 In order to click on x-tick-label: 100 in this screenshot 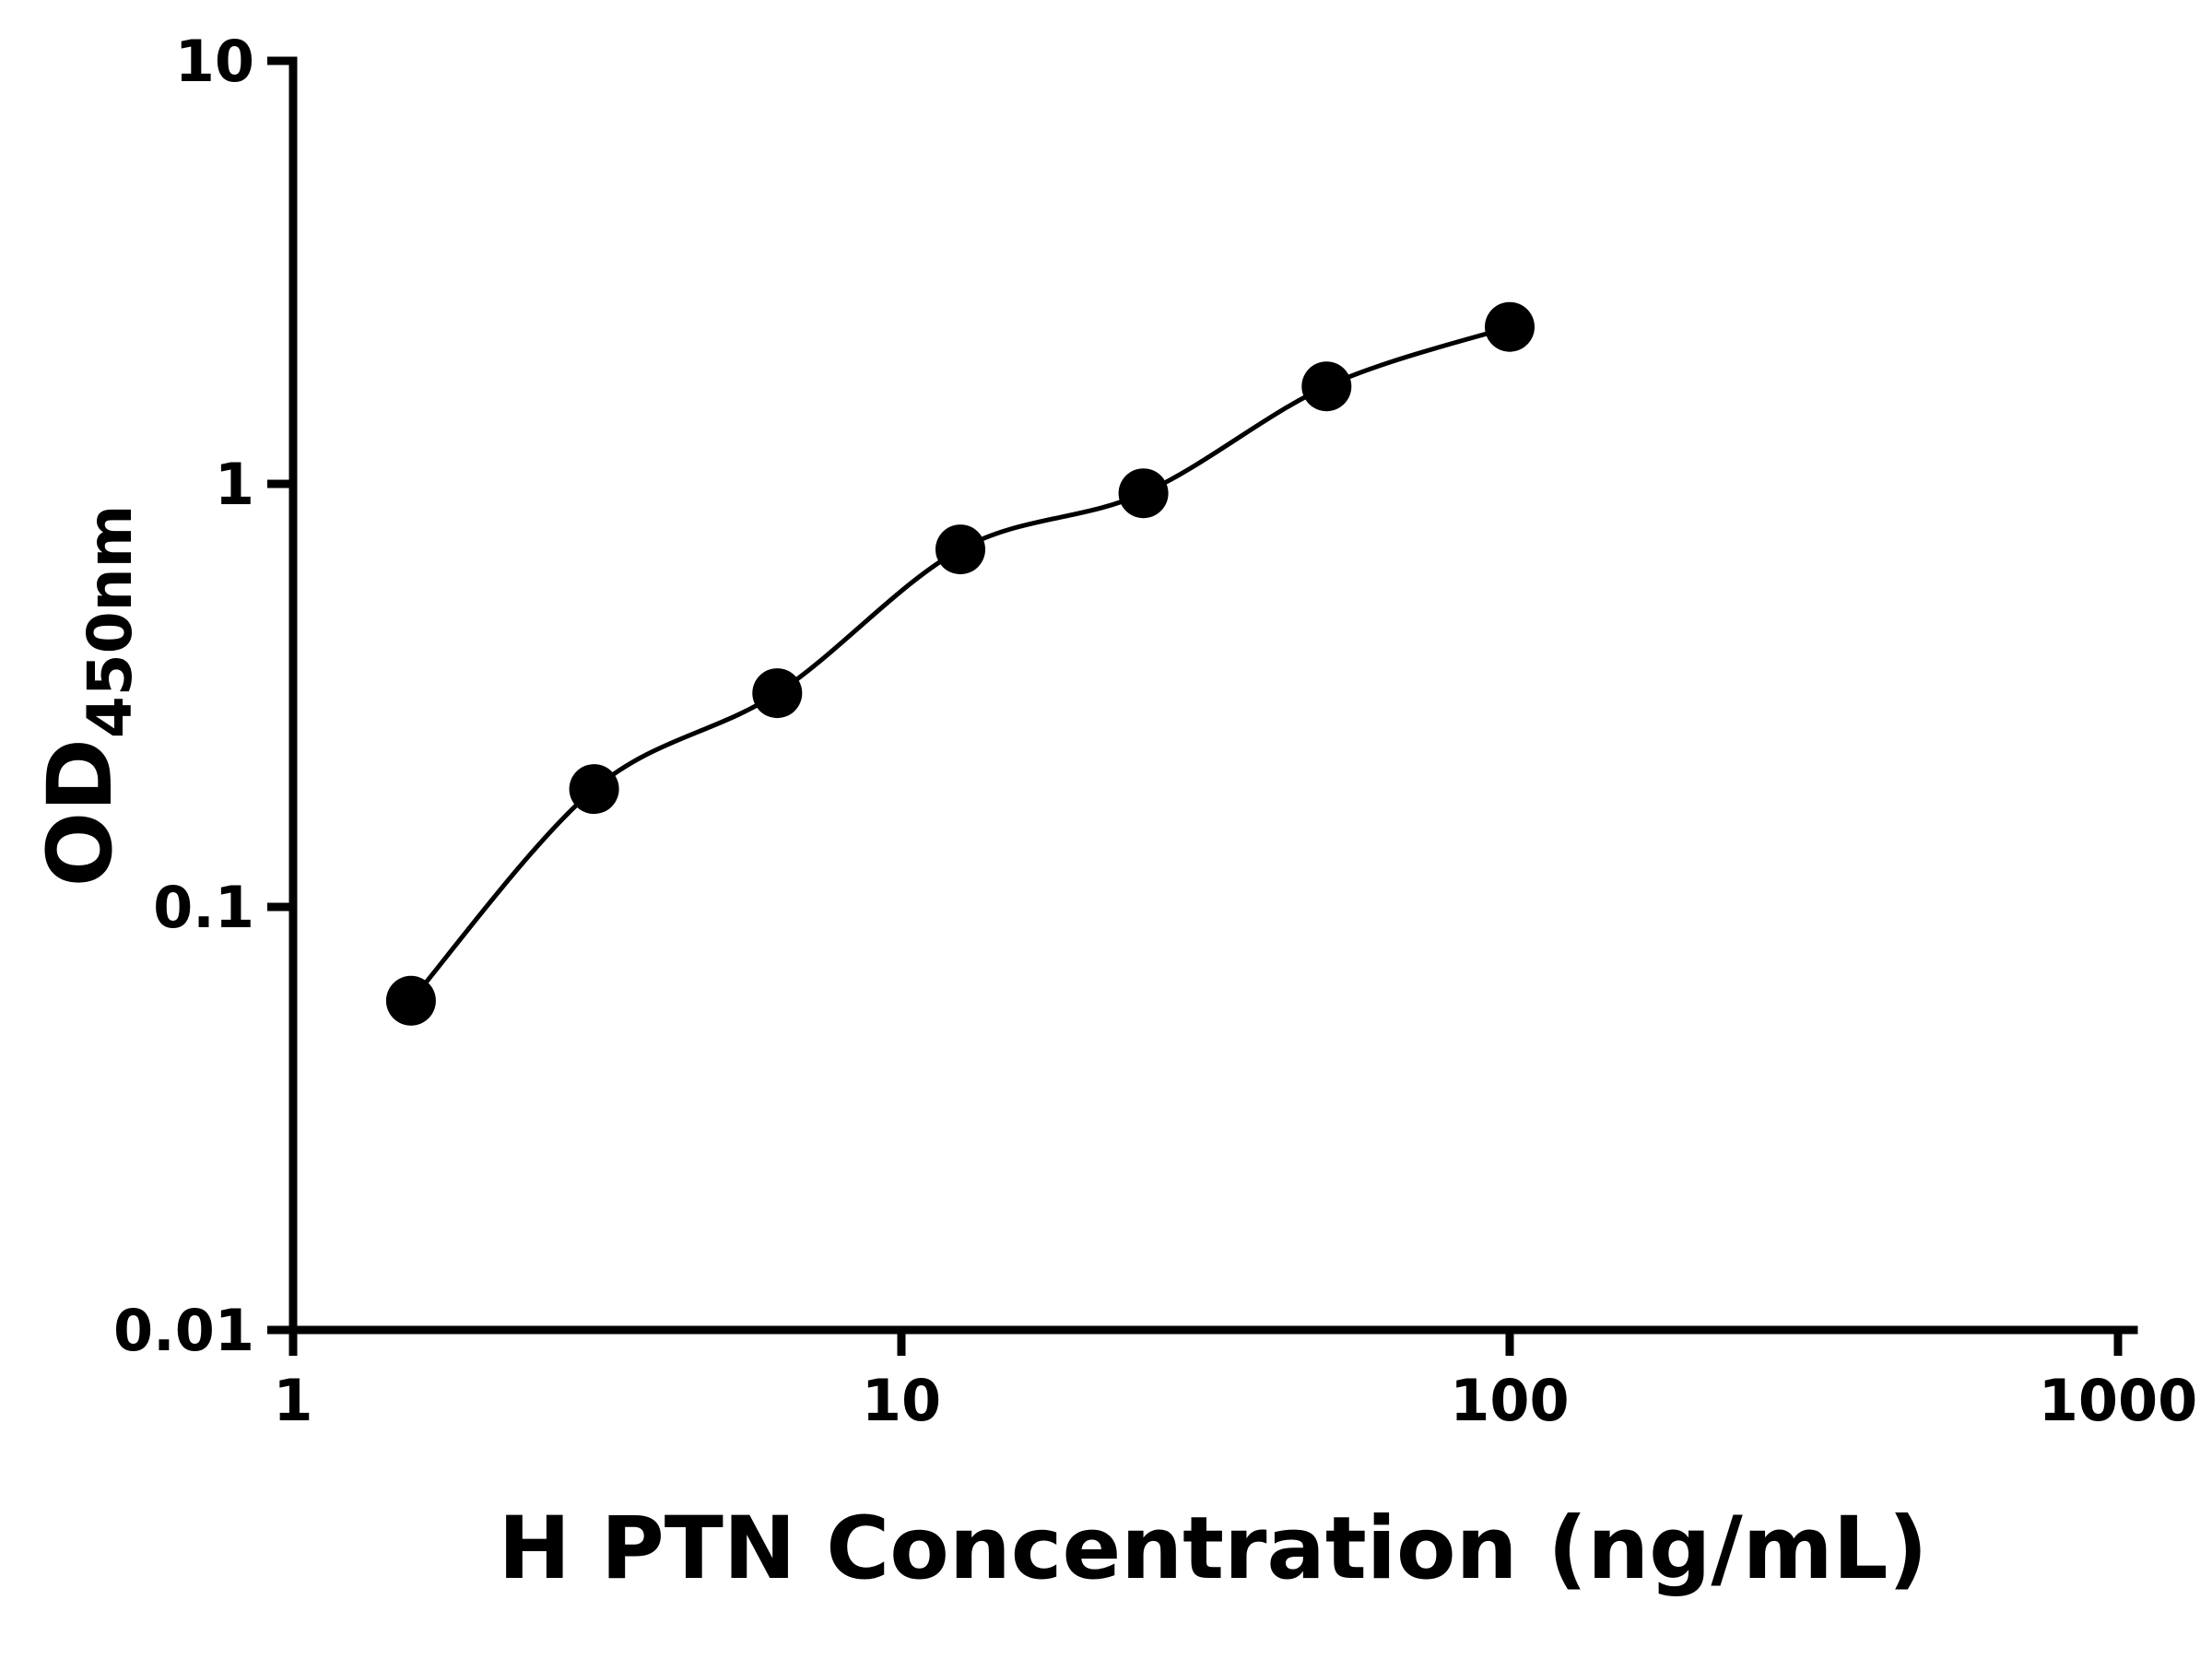, I will do `click(1509, 1400)`.